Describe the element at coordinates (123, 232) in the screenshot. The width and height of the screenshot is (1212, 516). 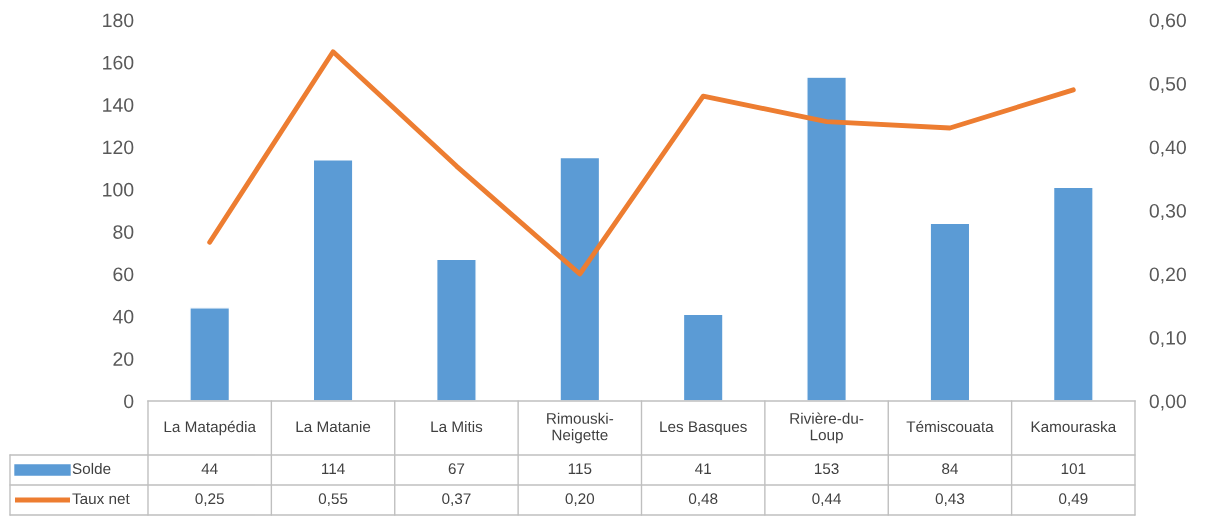
I see `y-tick-label: 80` at that location.